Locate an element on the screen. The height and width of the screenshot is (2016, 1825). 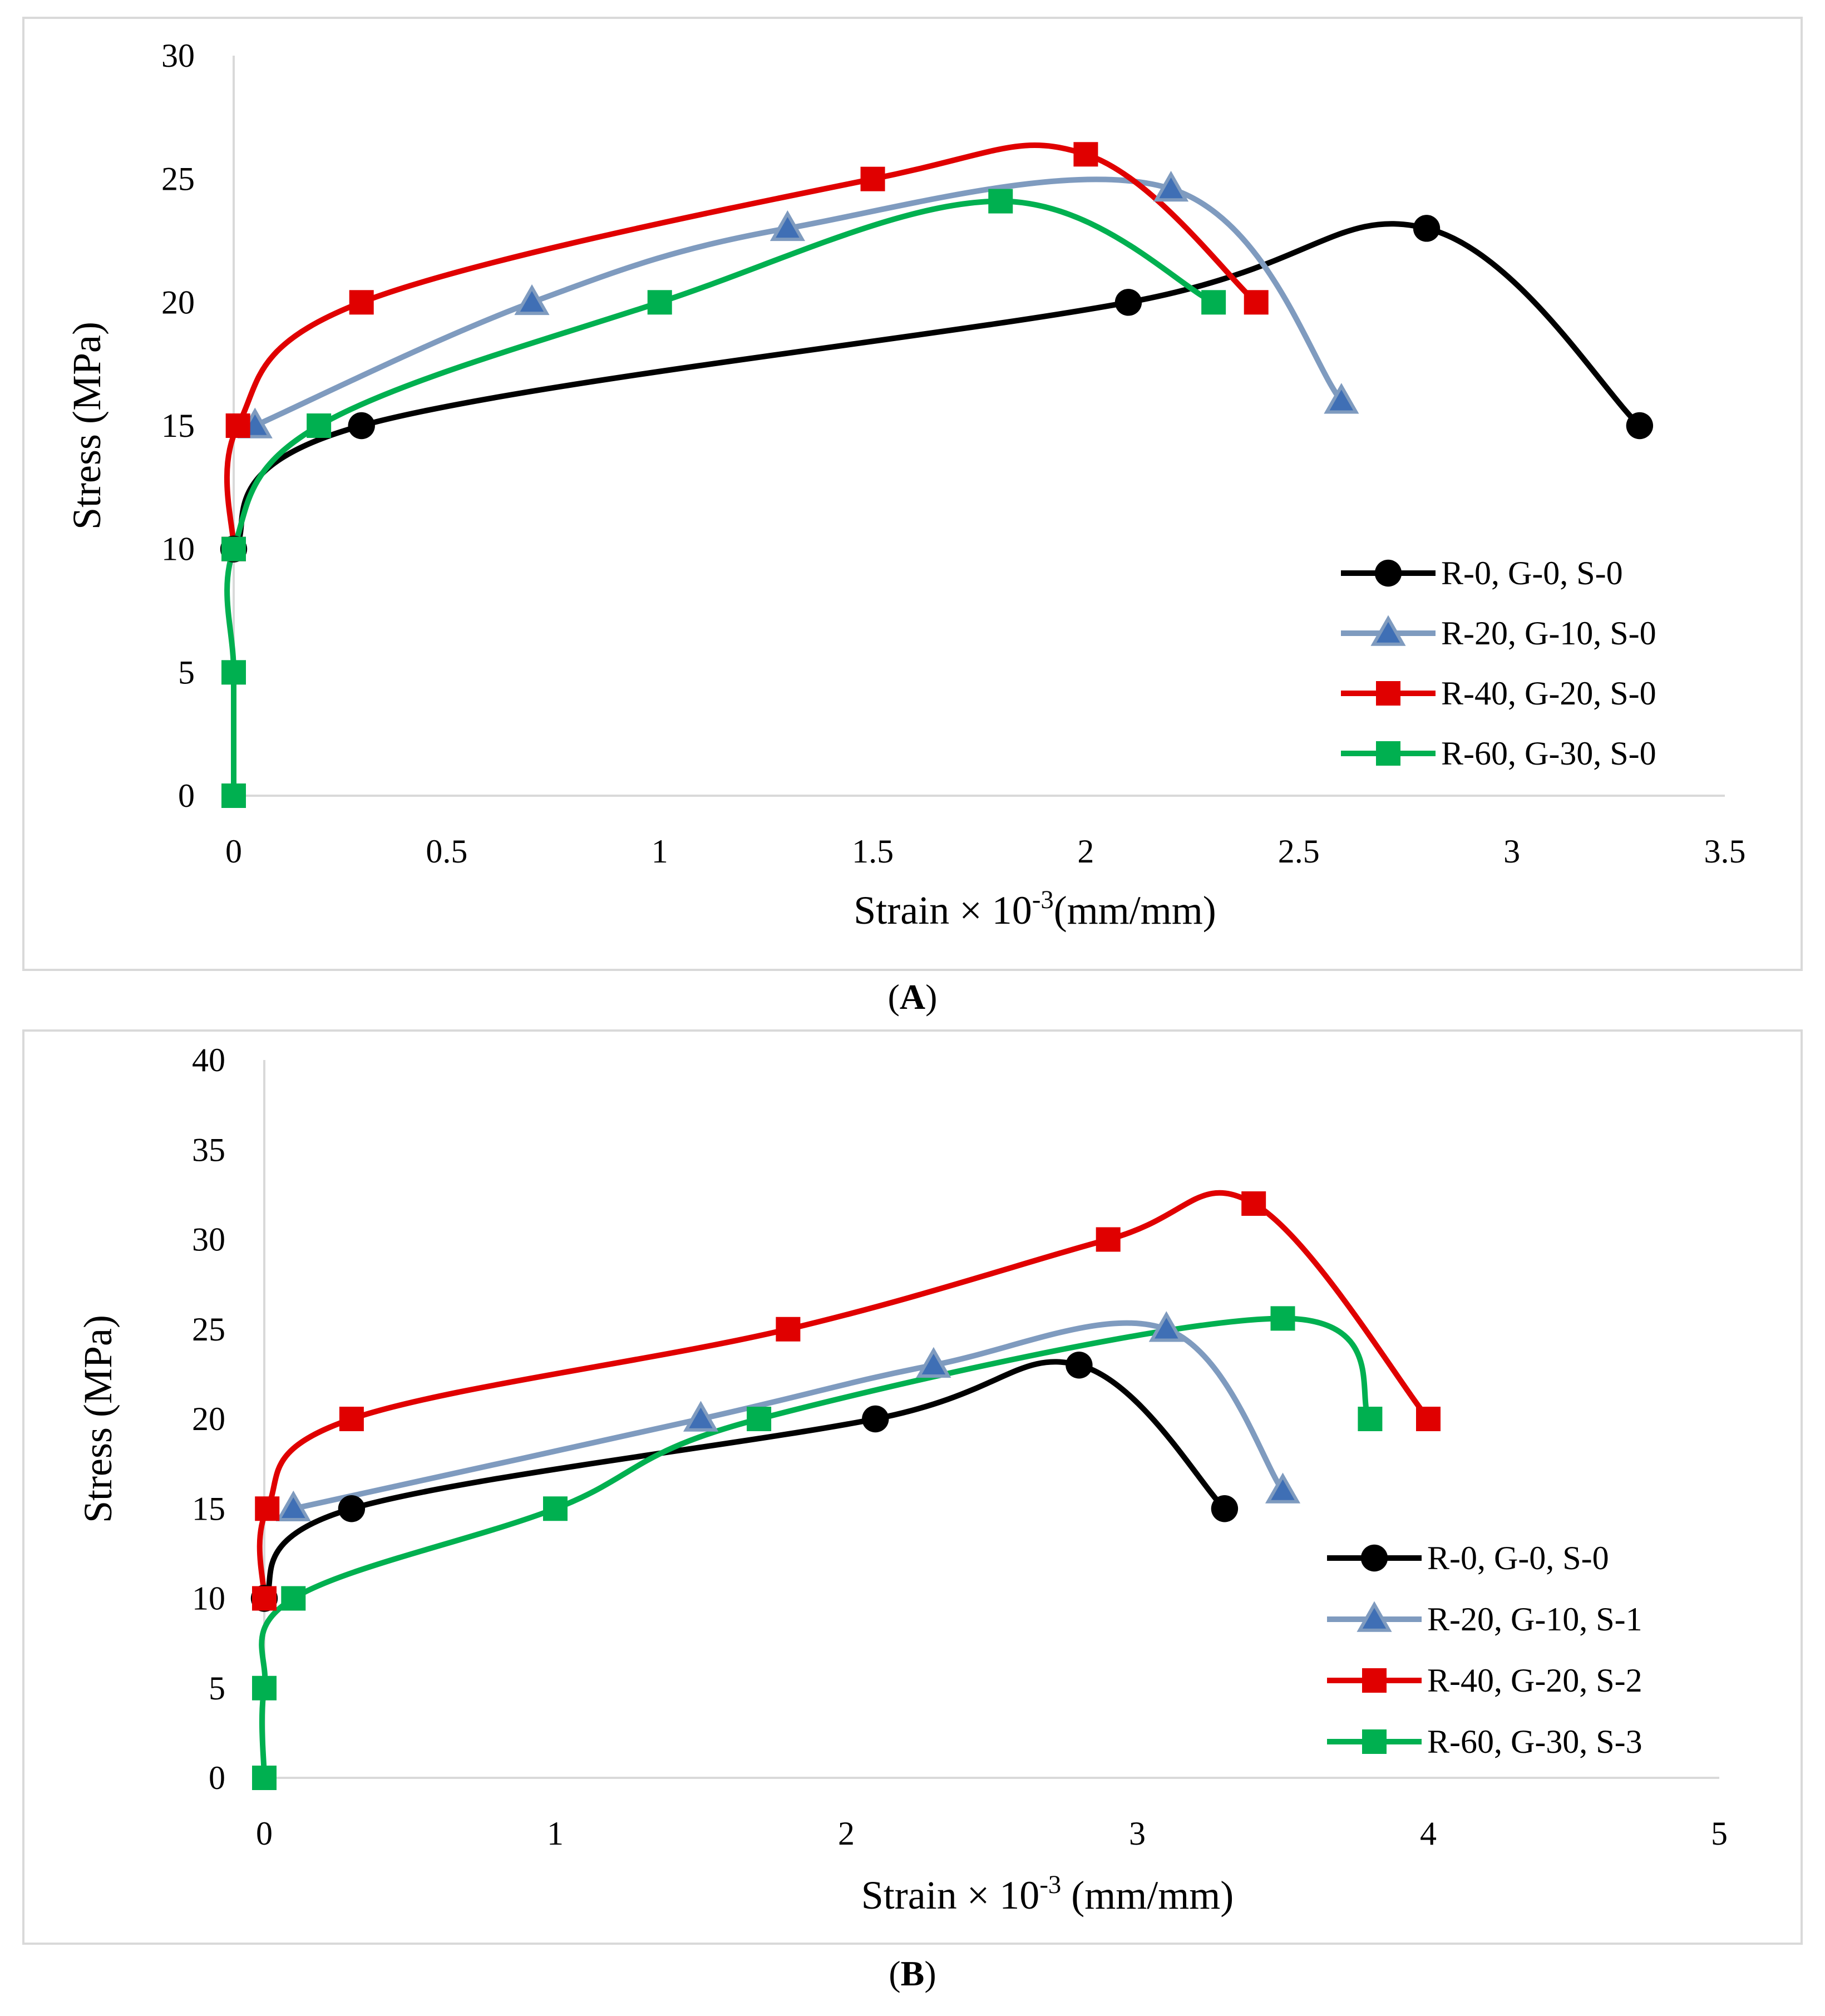
legend-entry: R-40, G-20, S-0 is located at coordinates (1548, 693).